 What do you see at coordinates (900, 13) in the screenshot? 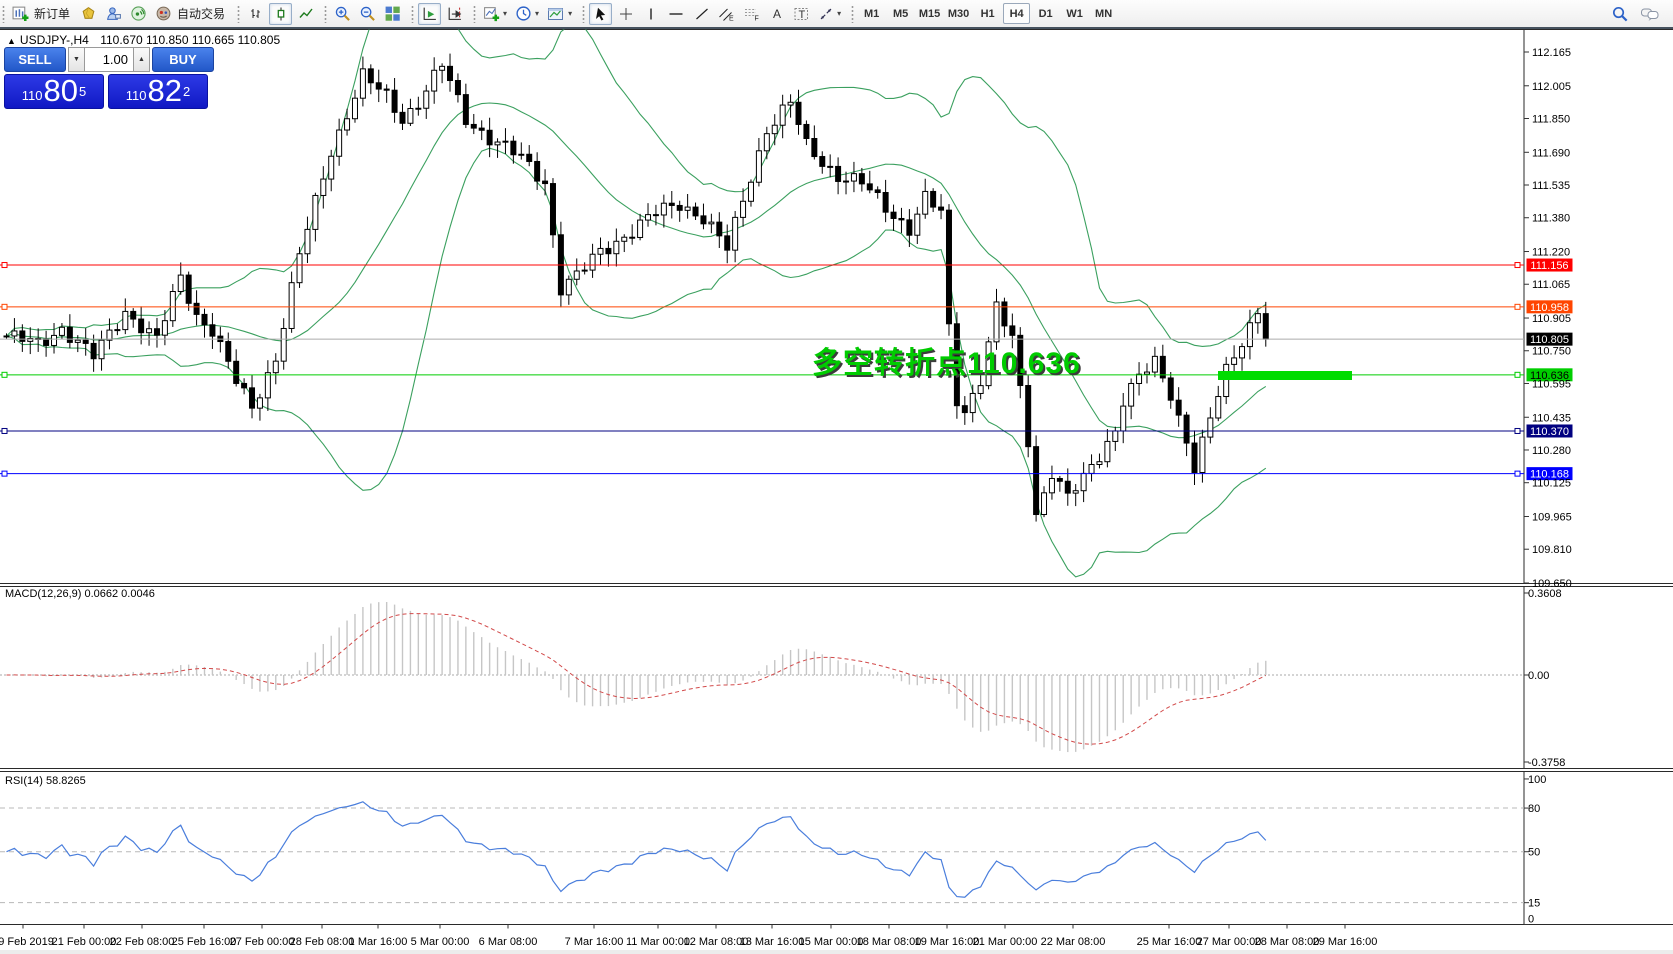
I see `timeframe-button-M5: M5` at bounding box center [900, 13].